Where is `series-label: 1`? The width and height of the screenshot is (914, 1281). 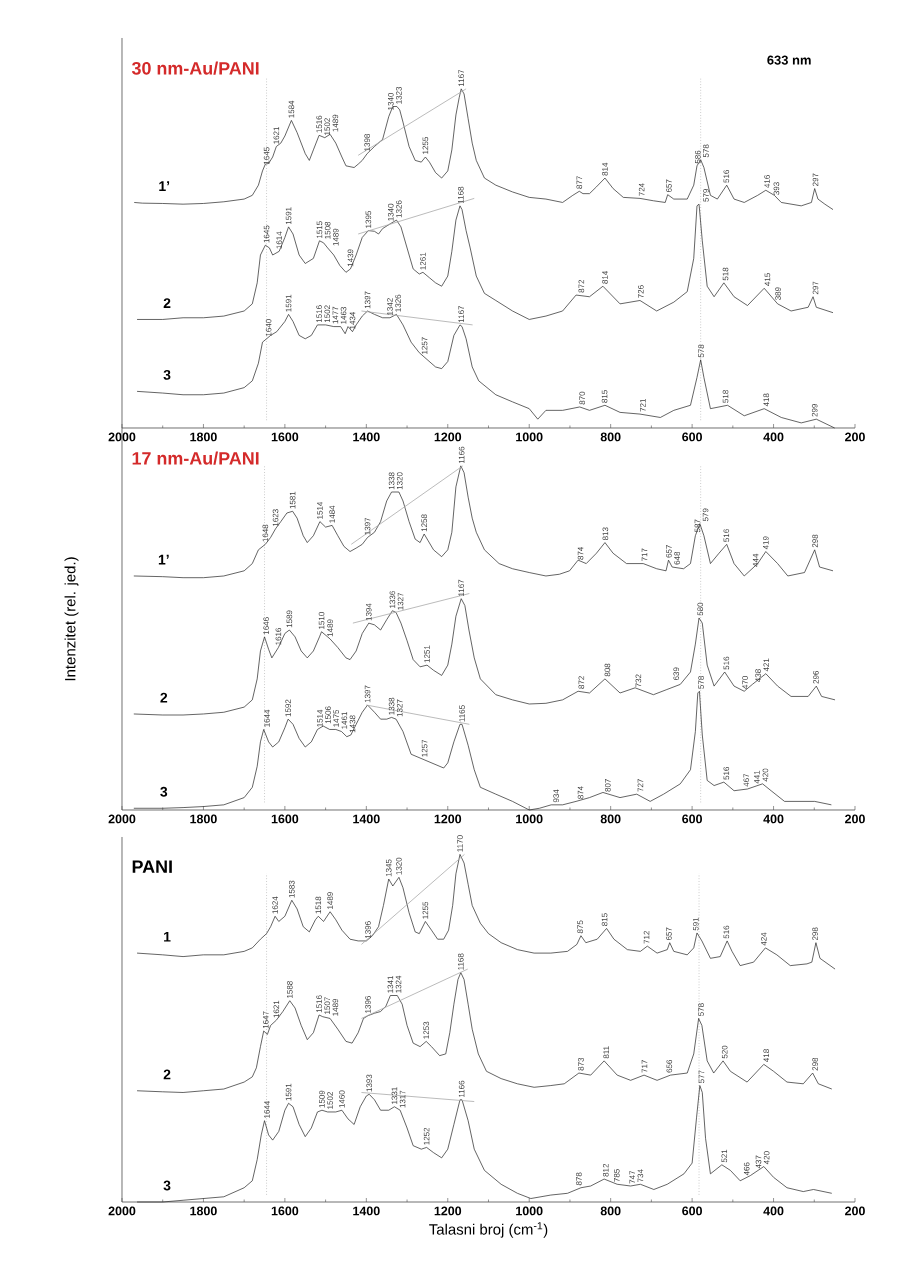 series-label: 1 is located at coordinates (167, 936).